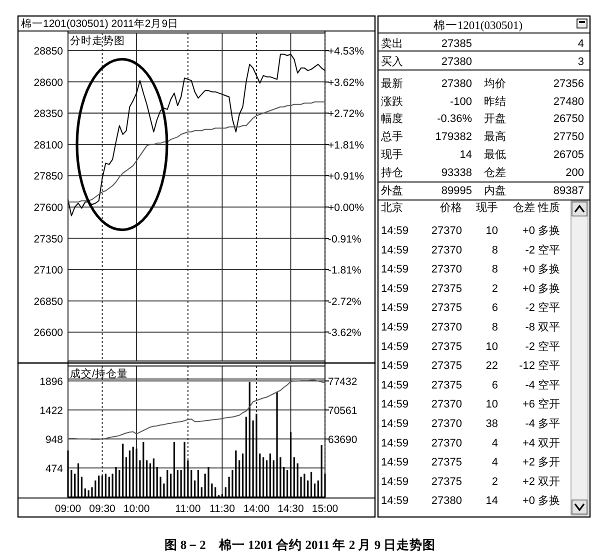 Image resolution: width=595 pixels, height=558 pixels. I want to click on text: -8, so click(530, 328).